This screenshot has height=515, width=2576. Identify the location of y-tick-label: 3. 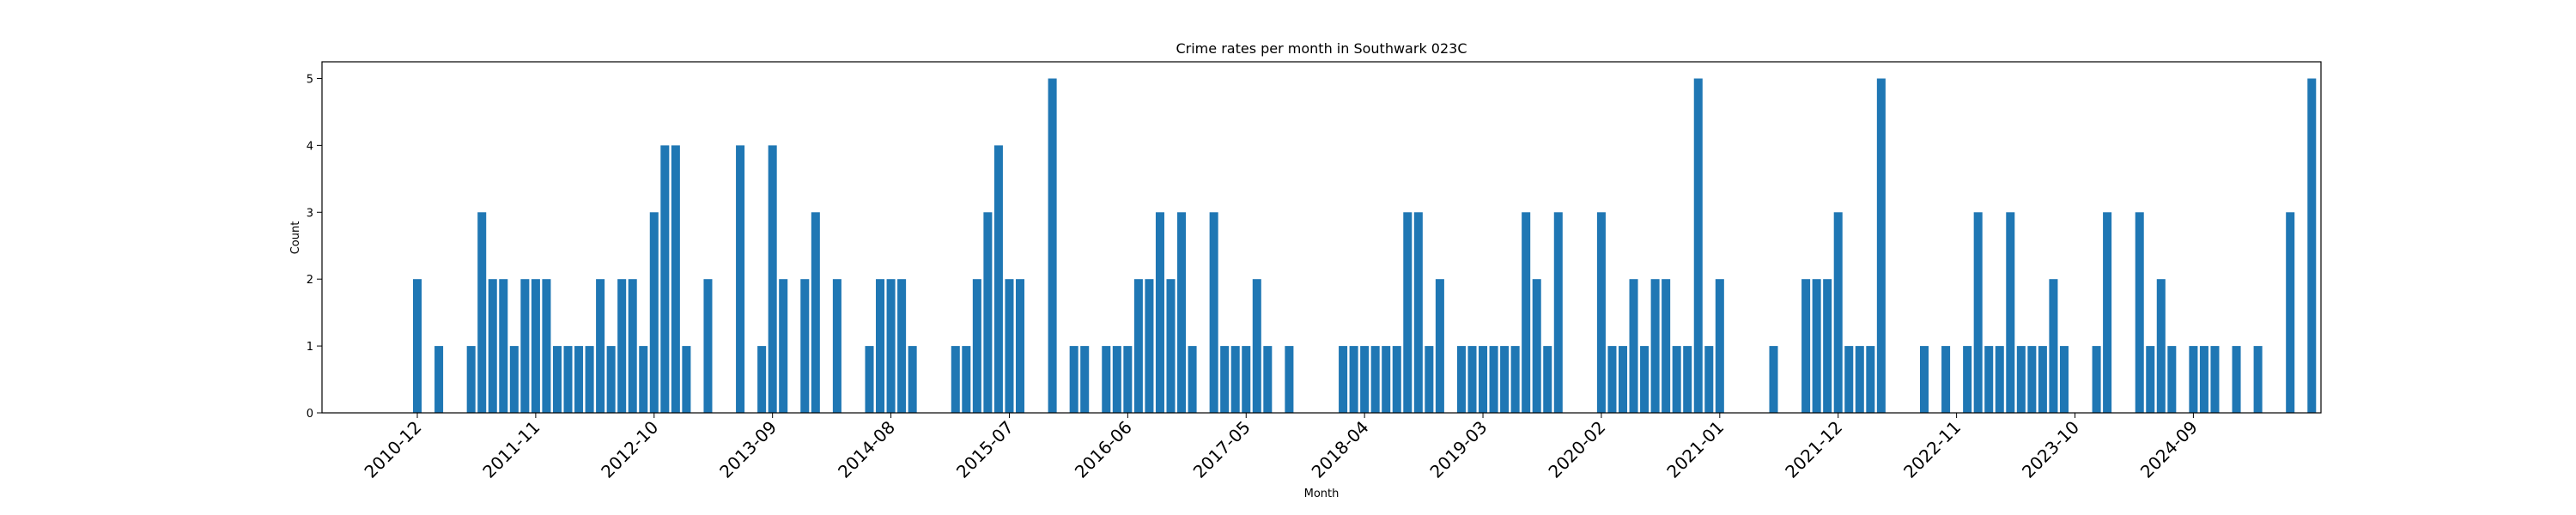
(310, 213).